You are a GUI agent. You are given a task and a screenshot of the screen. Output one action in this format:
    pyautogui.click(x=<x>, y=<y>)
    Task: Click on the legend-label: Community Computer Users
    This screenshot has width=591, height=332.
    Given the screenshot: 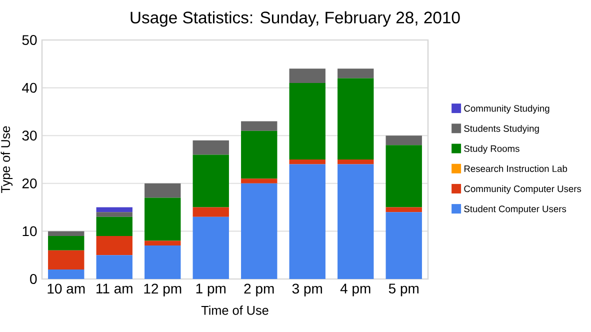 What is the action you would take?
    pyautogui.click(x=523, y=189)
    